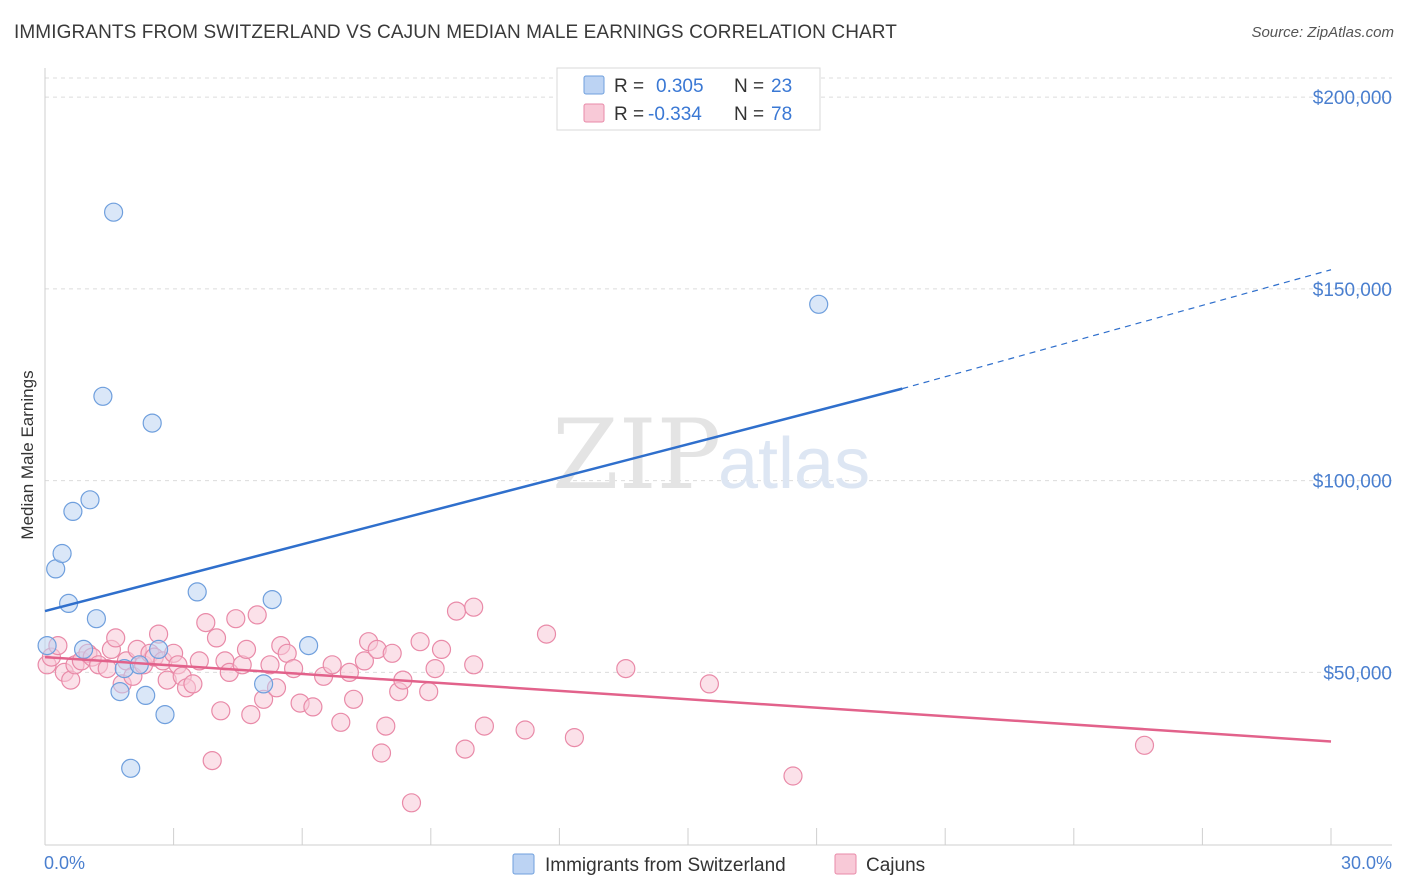  What do you see at coordinates (629, 86) in the screenshot?
I see `stats-r-label-1: R =` at bounding box center [629, 86].